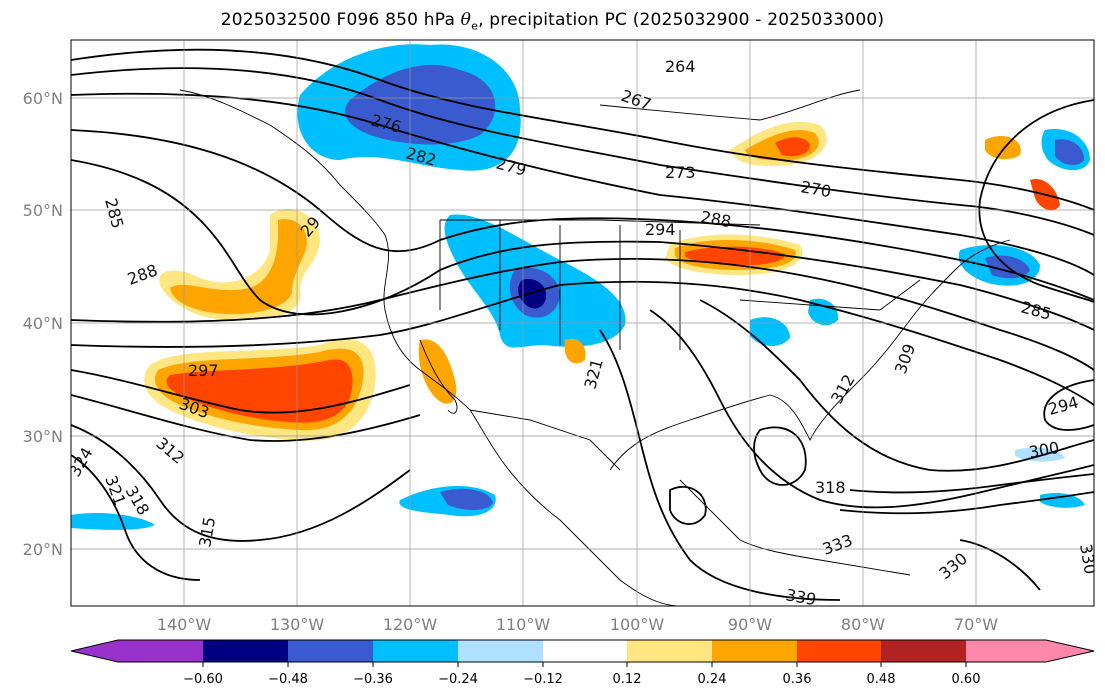 The image size is (1105, 700). What do you see at coordinates (637, 624) in the screenshot?
I see `lon-label: 100°W` at bounding box center [637, 624].